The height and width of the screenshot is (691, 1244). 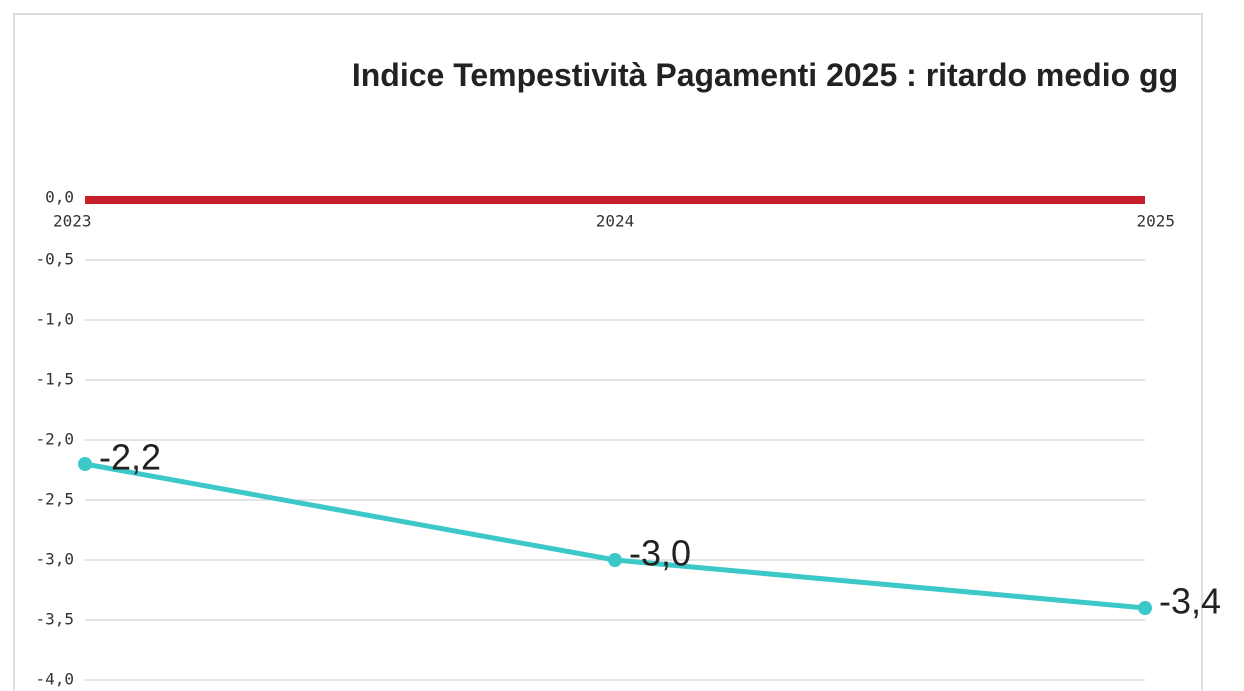 I want to click on x-tick-label: 2025, so click(x=1155, y=221).